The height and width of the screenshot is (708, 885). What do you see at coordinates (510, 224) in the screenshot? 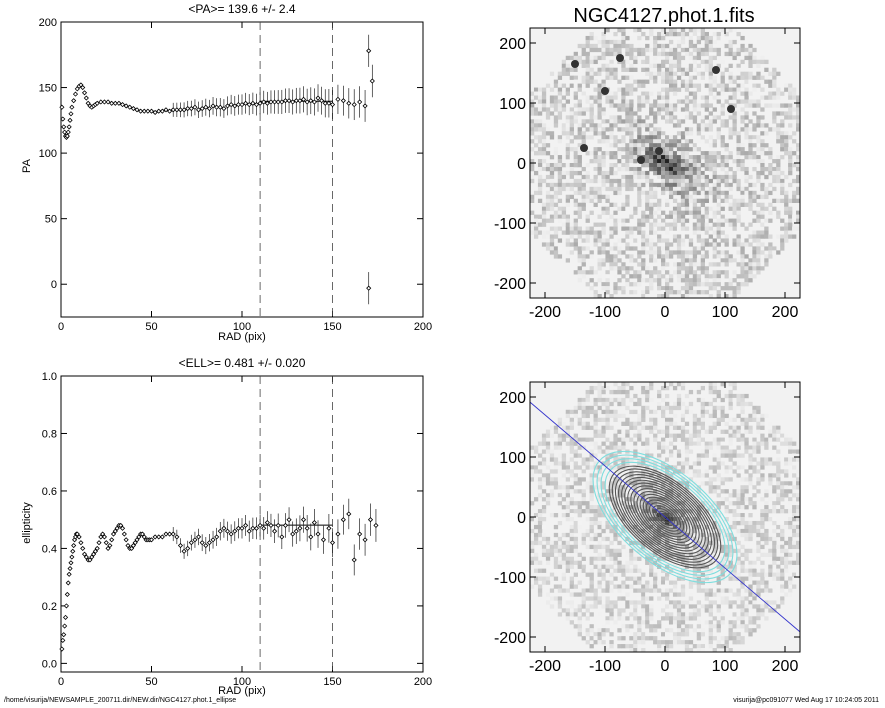
I see `y-tick-label: -100` at bounding box center [510, 224].